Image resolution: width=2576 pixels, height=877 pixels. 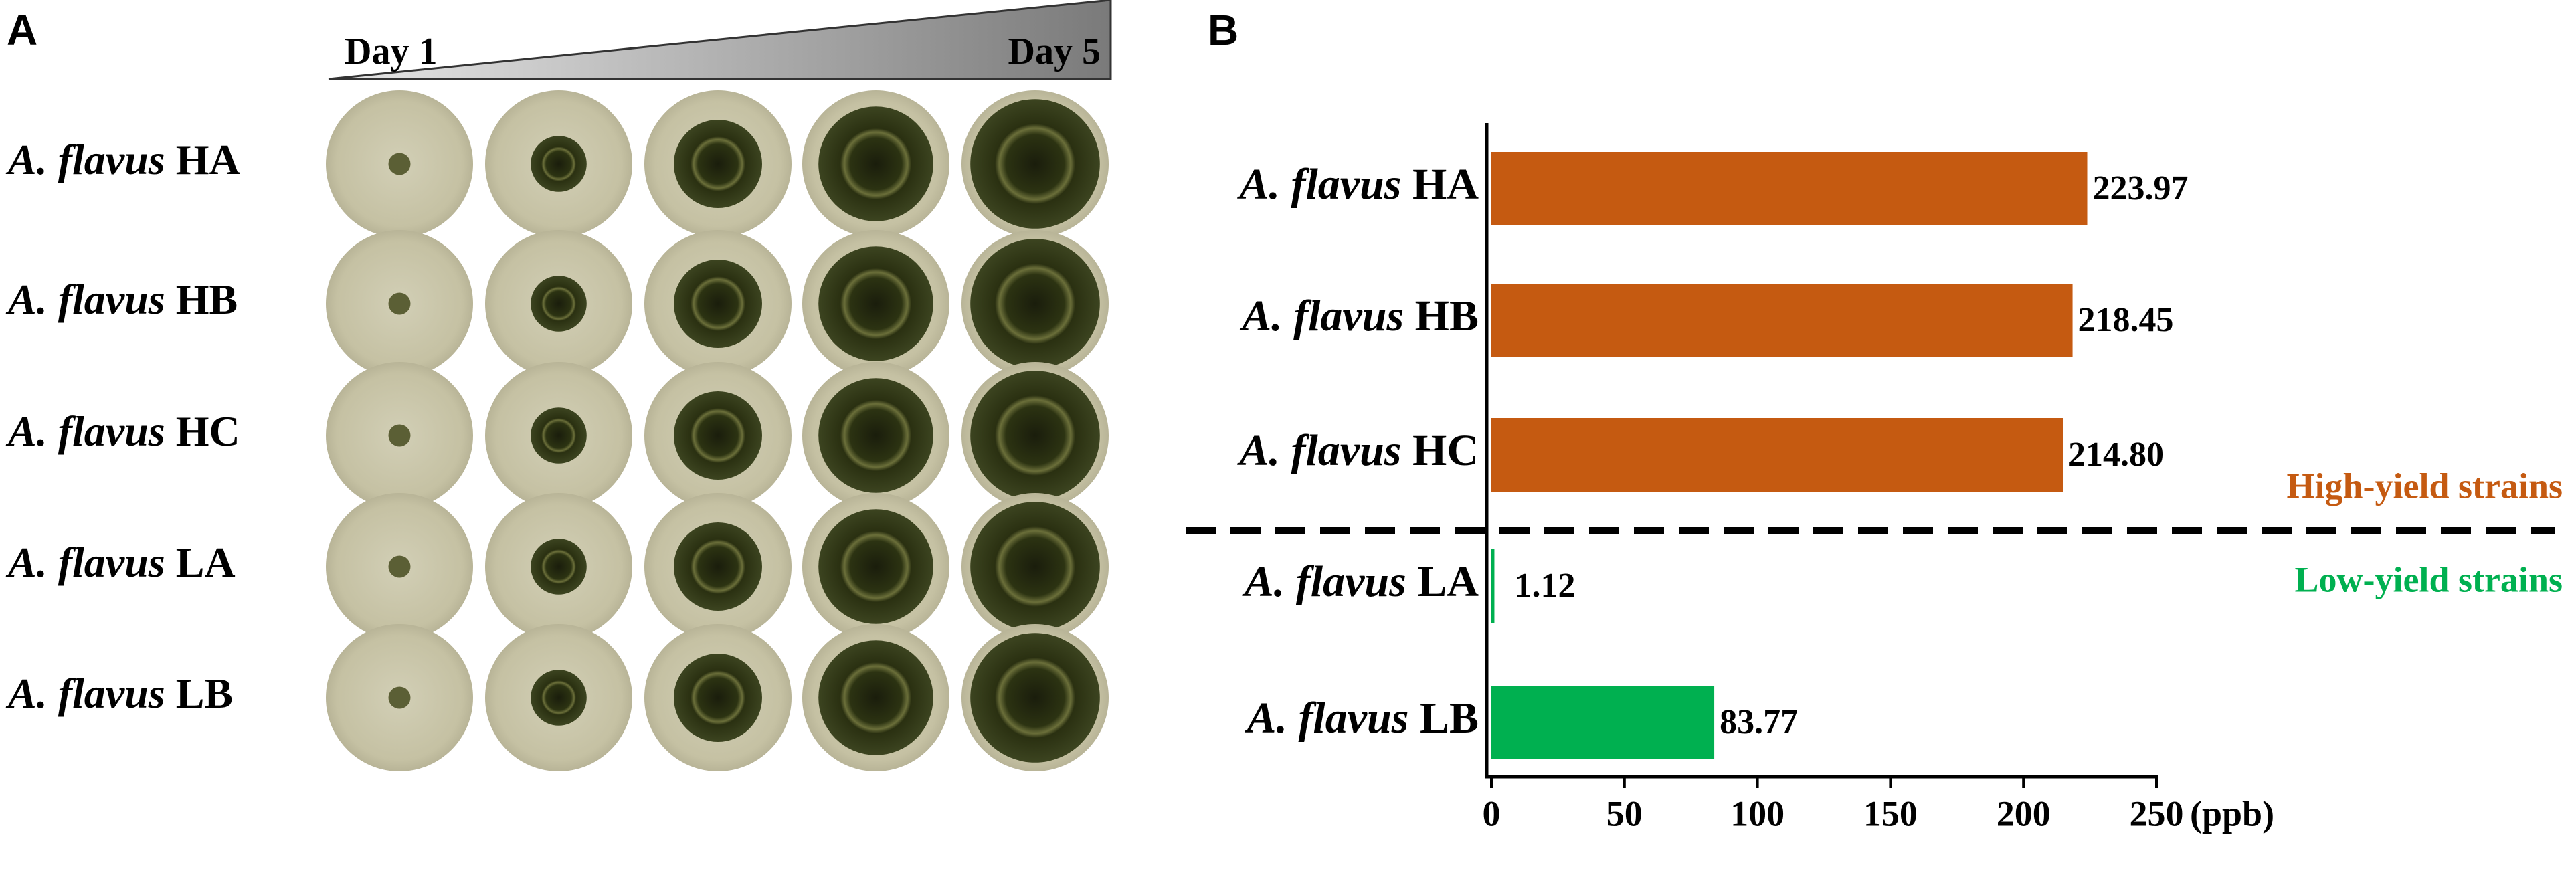 I want to click on x-tick-label: 100, so click(x=1757, y=813).